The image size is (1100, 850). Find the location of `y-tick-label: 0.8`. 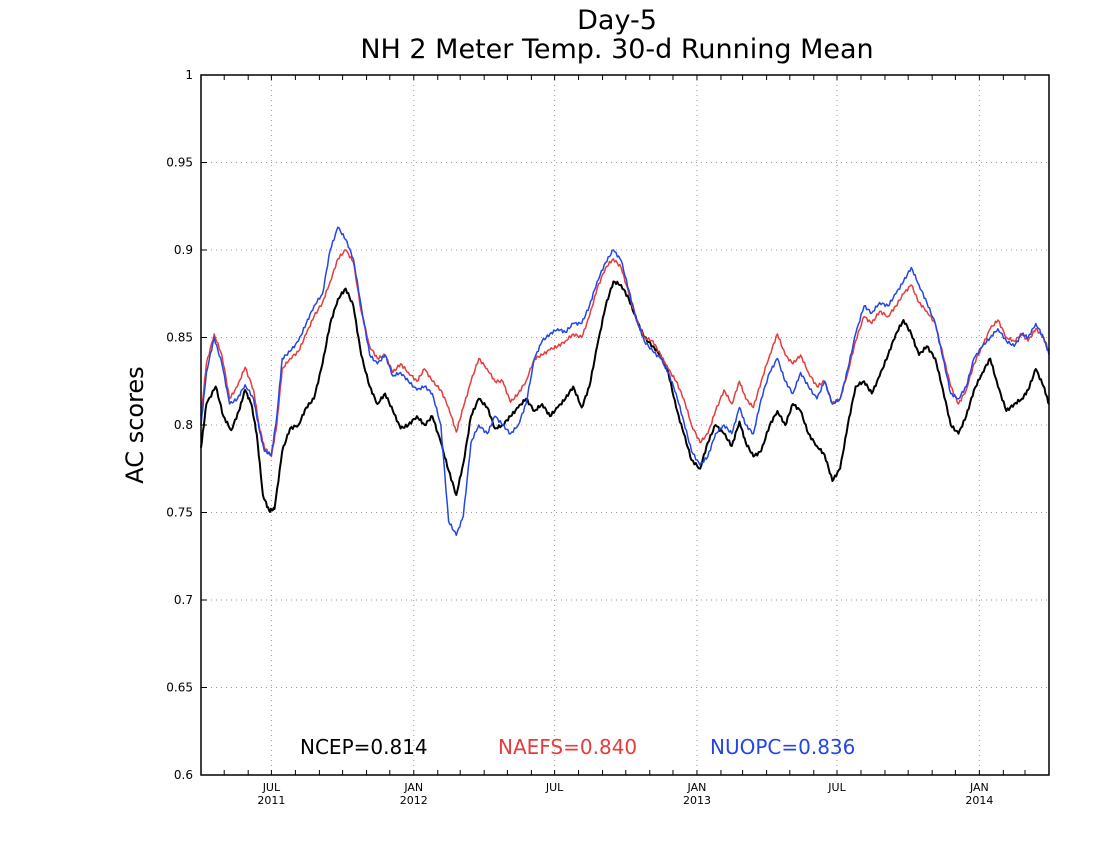

y-tick-label: 0.8 is located at coordinates (183, 425).